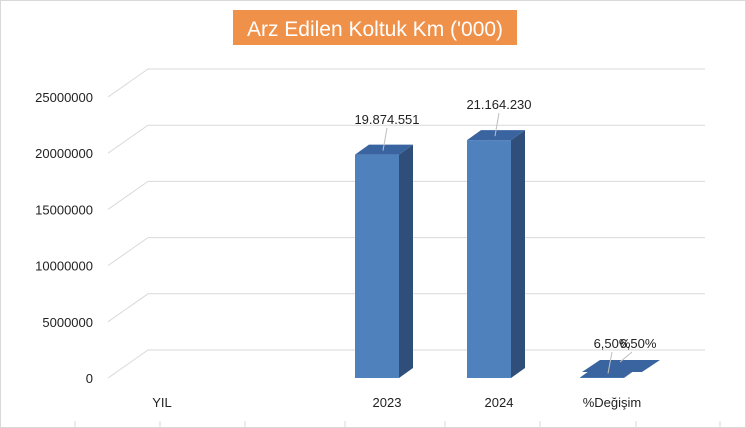 This screenshot has height=428, width=746. Describe the element at coordinates (64, 266) in the screenshot. I see `y-tick-label: 10000000` at that location.